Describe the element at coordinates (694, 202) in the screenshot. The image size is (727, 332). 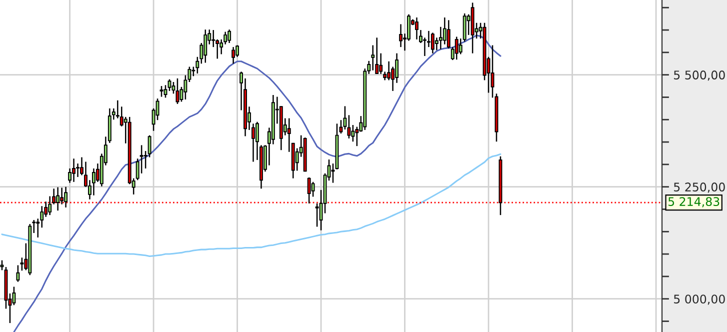
I see `ref-line-label: 5 214,83` at that location.